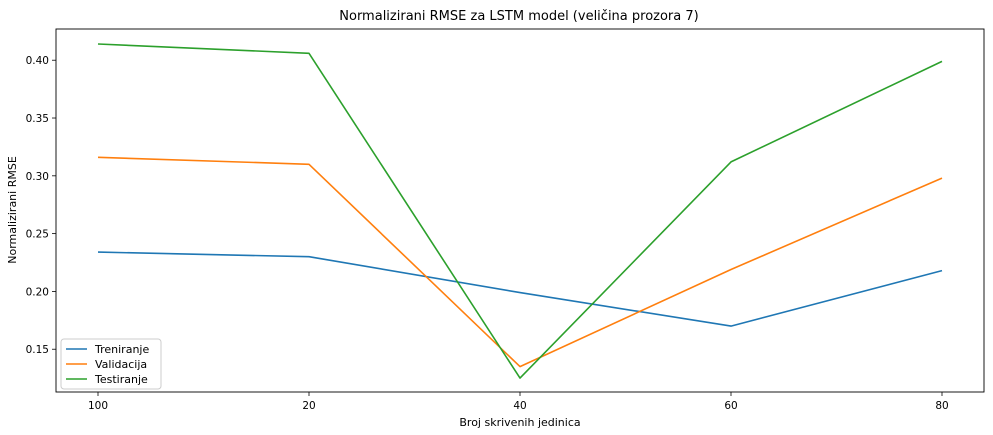 The width and height of the screenshot is (993, 435). Describe the element at coordinates (941, 406) in the screenshot. I see `x-tick-label: 80` at that location.